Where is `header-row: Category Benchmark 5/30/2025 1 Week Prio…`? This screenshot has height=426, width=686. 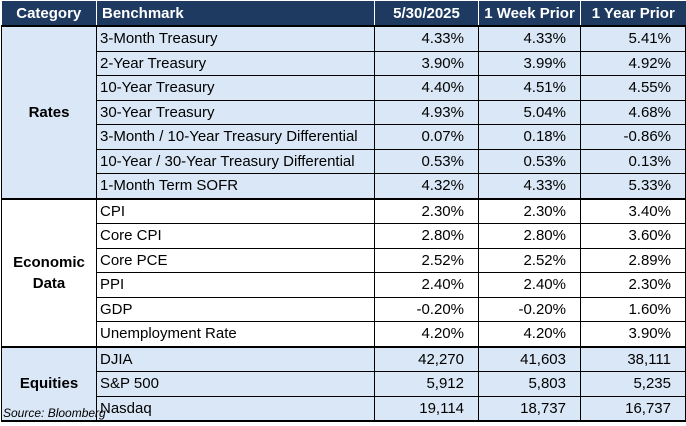
header-row: Category Benchmark 5/30/2025 1 Week Prio… is located at coordinates (343, 13).